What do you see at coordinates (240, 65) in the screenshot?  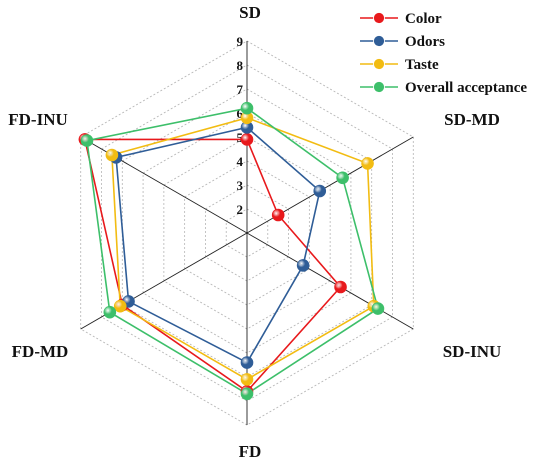 I see `tick-label: 8` at bounding box center [240, 65].